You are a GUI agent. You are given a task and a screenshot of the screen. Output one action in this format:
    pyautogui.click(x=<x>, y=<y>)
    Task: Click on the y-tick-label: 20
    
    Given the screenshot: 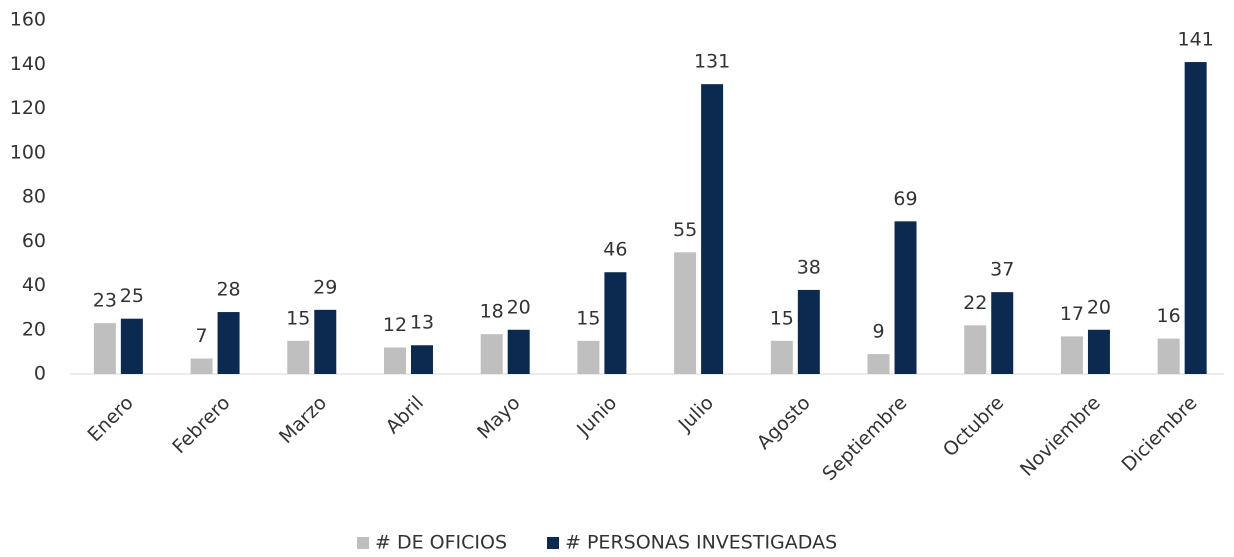 What is the action you would take?
    pyautogui.click(x=34, y=329)
    